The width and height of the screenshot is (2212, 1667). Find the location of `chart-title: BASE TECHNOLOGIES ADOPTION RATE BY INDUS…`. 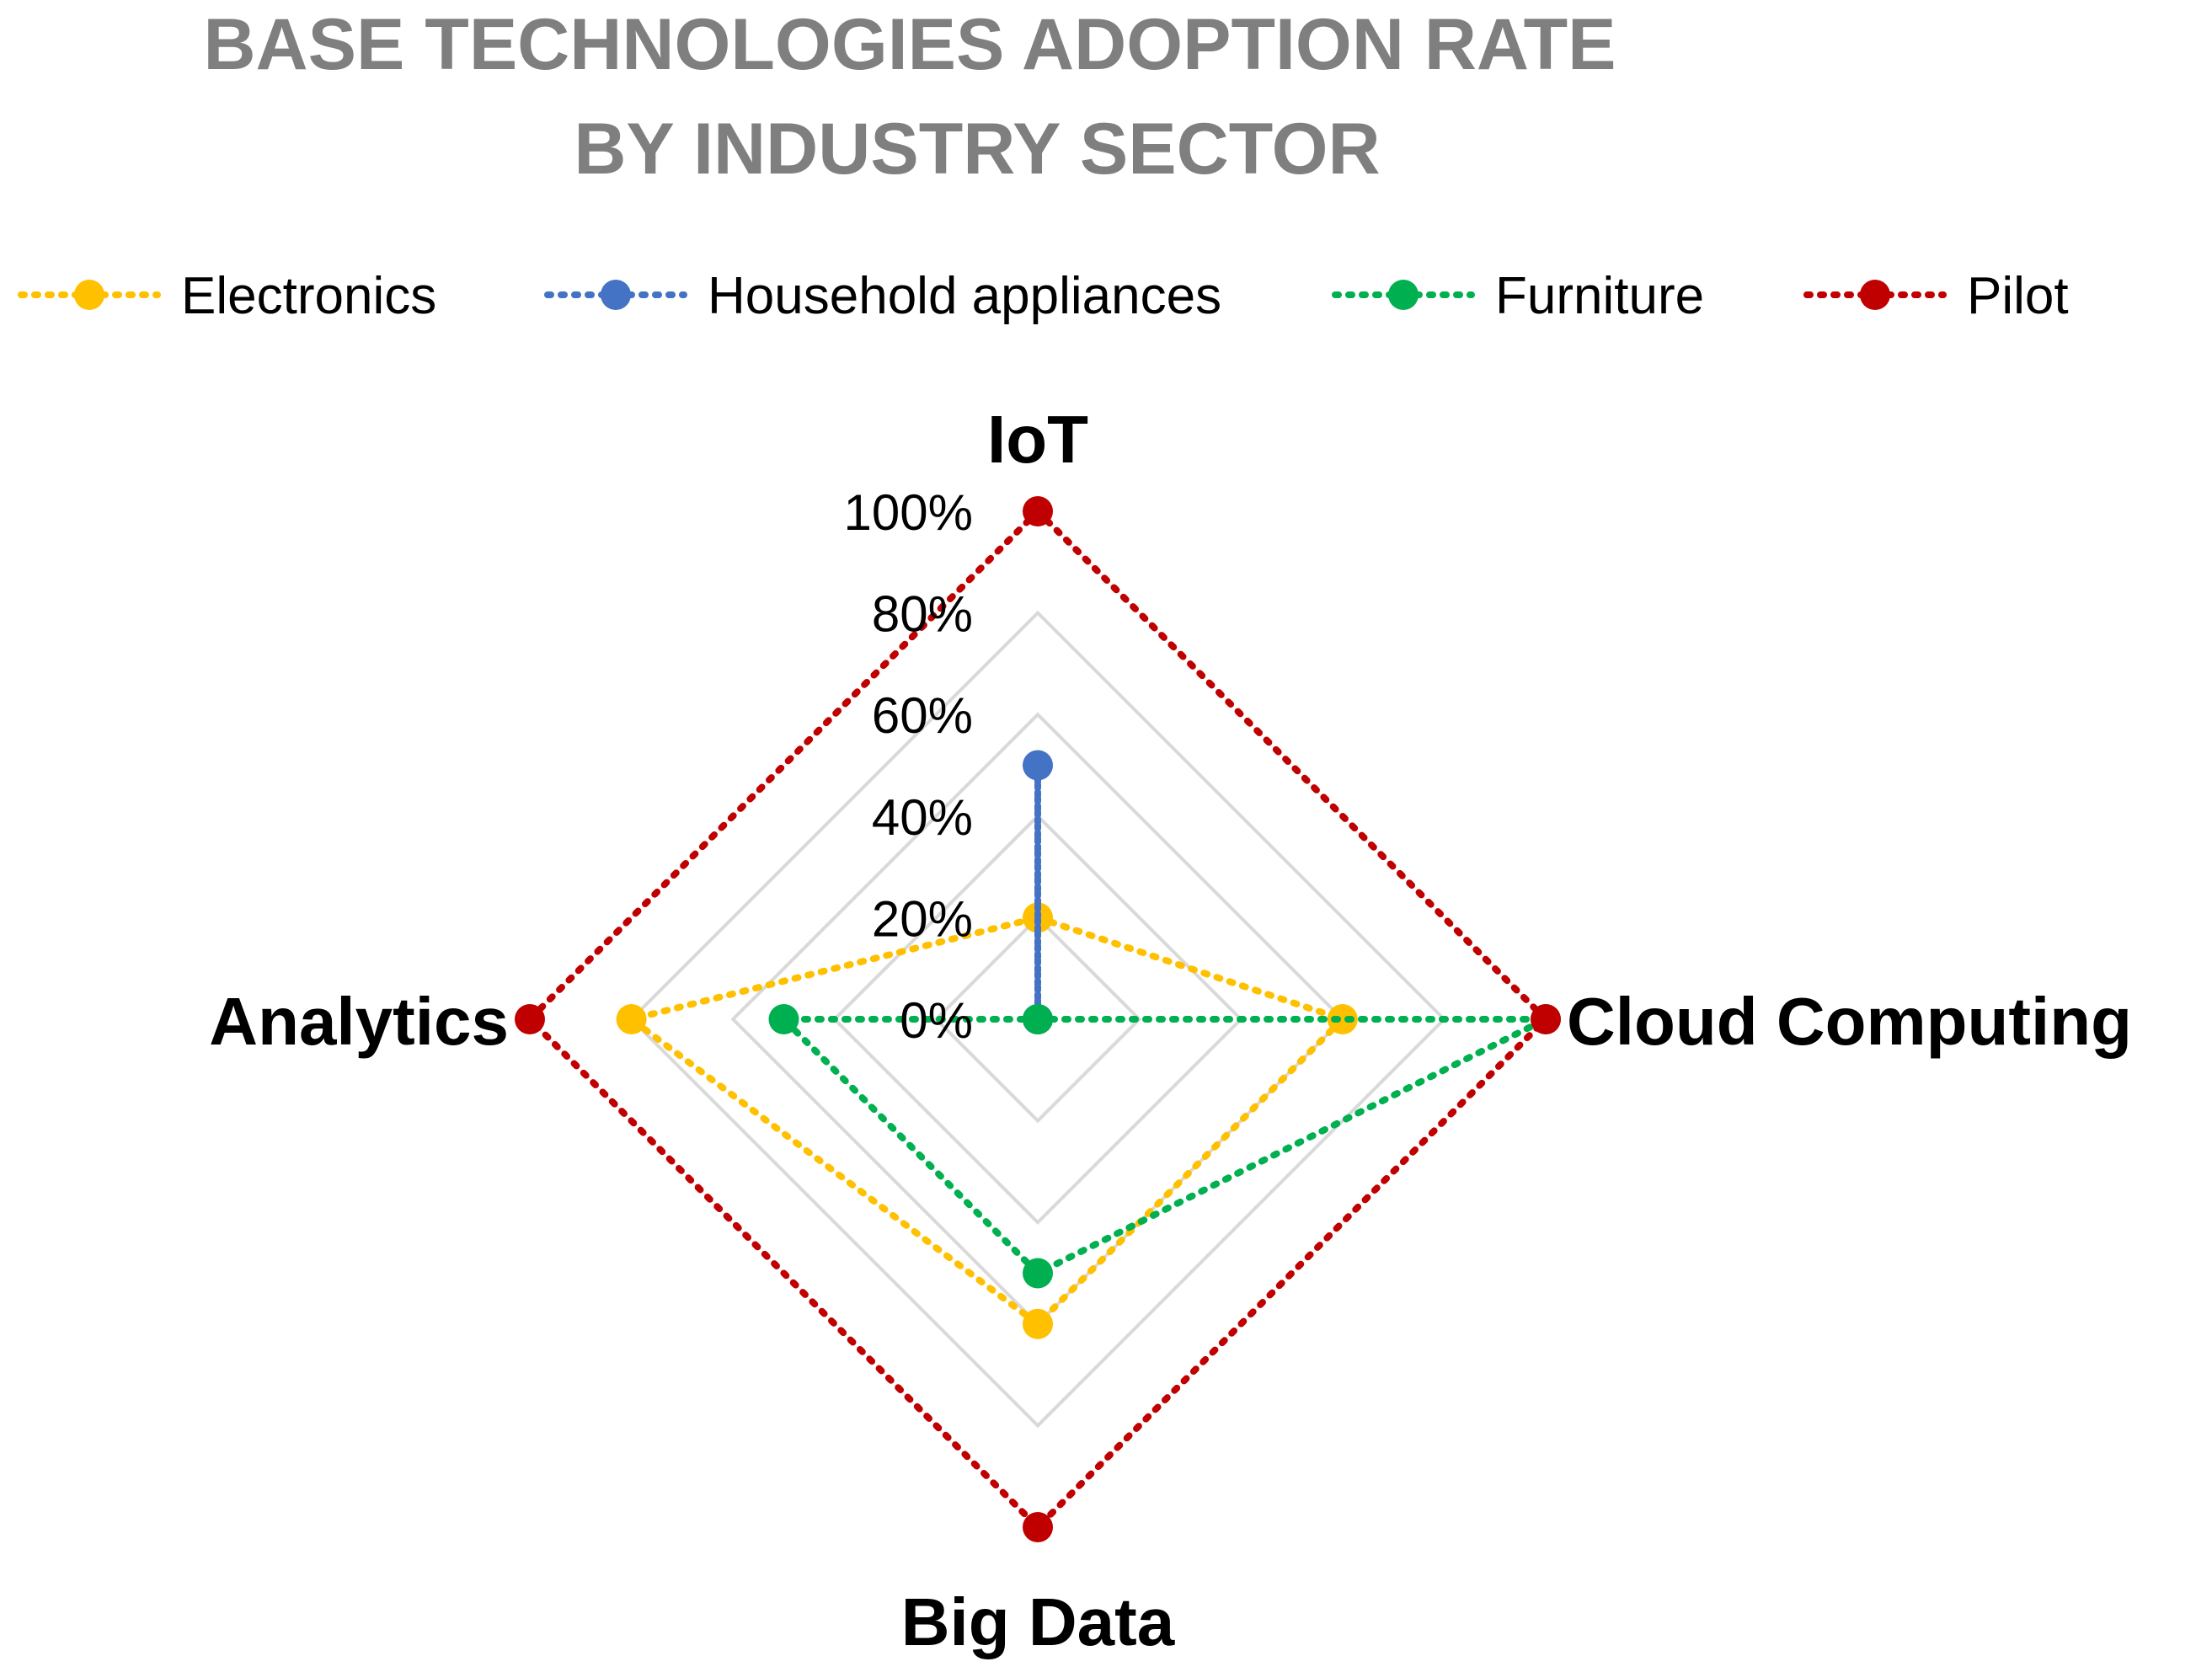

chart-title: BASE TECHNOLOGIES ADOPTION RATE BY INDUS… is located at coordinates (910, 97).